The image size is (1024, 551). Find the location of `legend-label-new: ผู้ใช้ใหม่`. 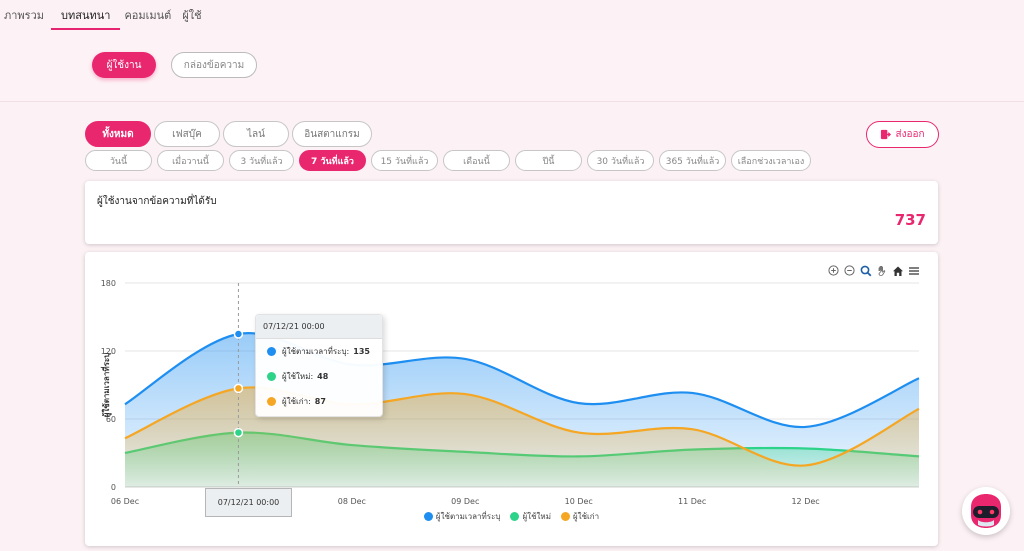

legend-label-new: ผู้ใช้ใหม่ is located at coordinates (536, 516).